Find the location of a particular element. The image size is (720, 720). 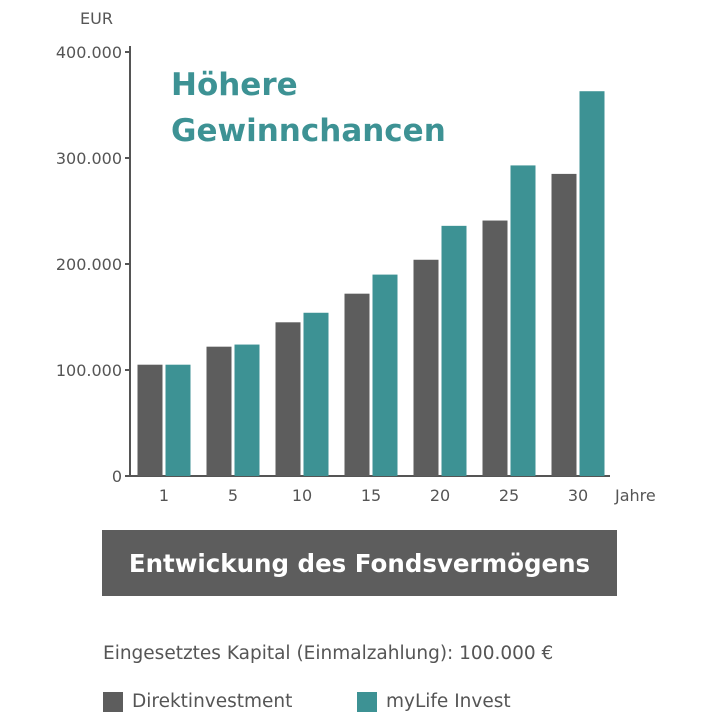

title-banner: Entwickung des Fondsvermögens is located at coordinates (359, 563).